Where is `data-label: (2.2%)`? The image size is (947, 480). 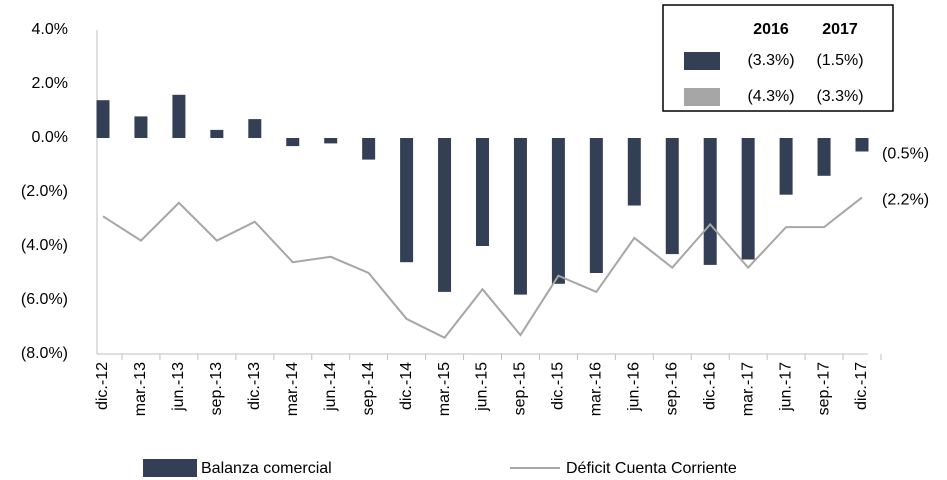 data-label: (2.2%) is located at coordinates (905, 200).